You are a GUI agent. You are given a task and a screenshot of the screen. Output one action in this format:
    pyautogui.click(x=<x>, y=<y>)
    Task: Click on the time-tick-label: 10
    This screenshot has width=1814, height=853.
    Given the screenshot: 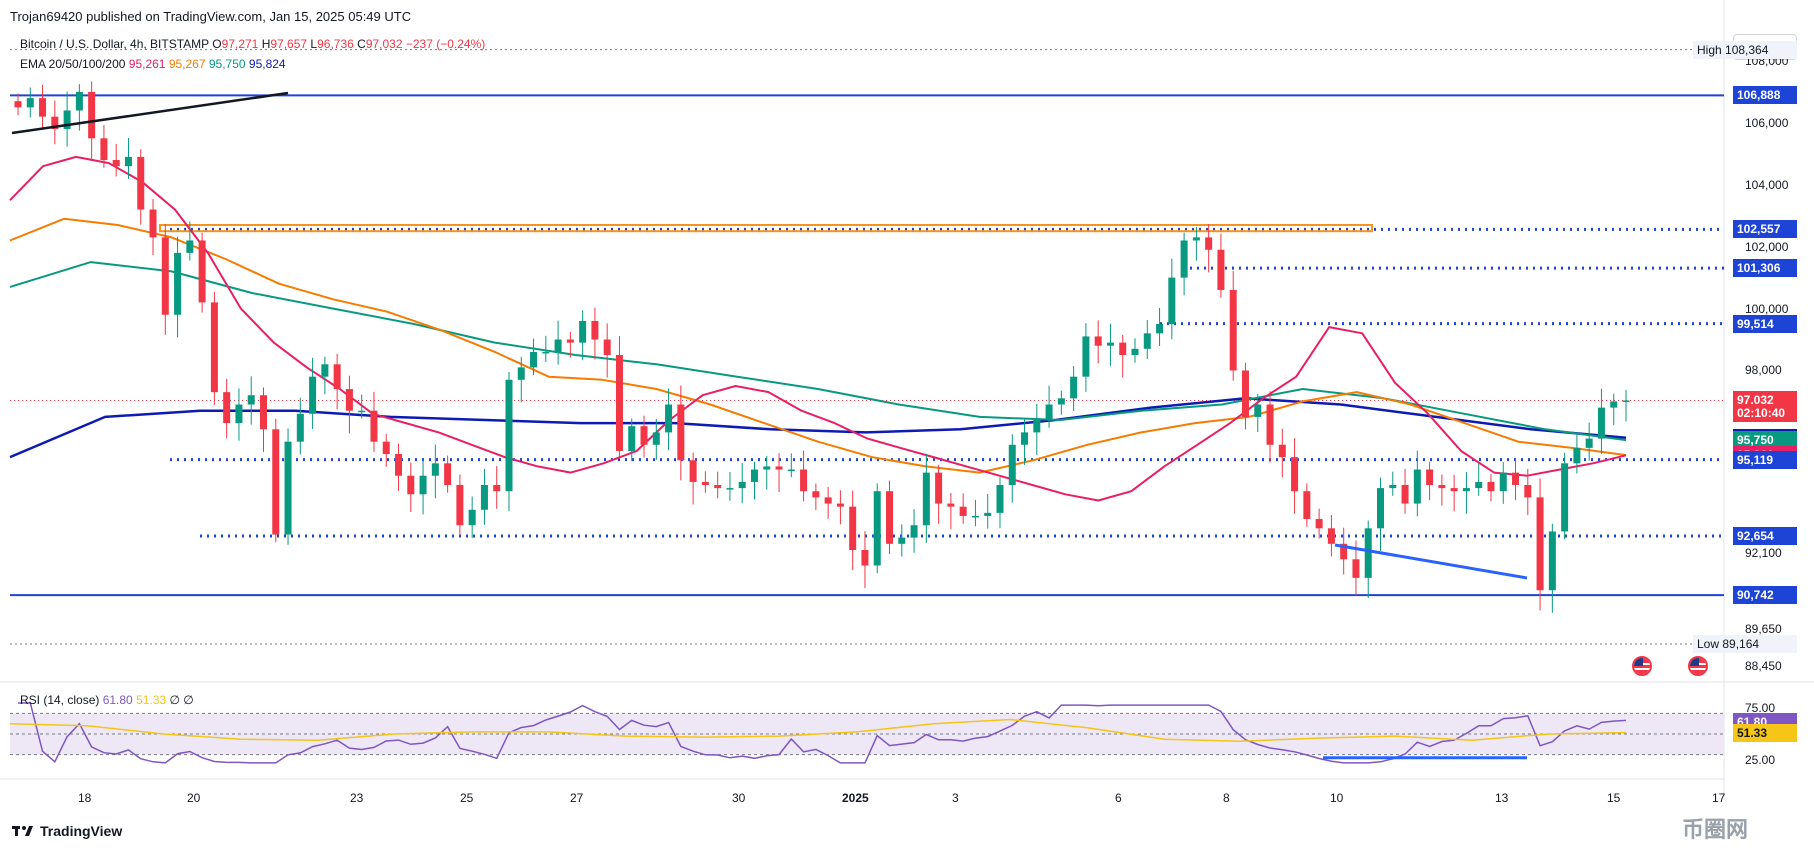 What is the action you would take?
    pyautogui.click(x=1337, y=798)
    